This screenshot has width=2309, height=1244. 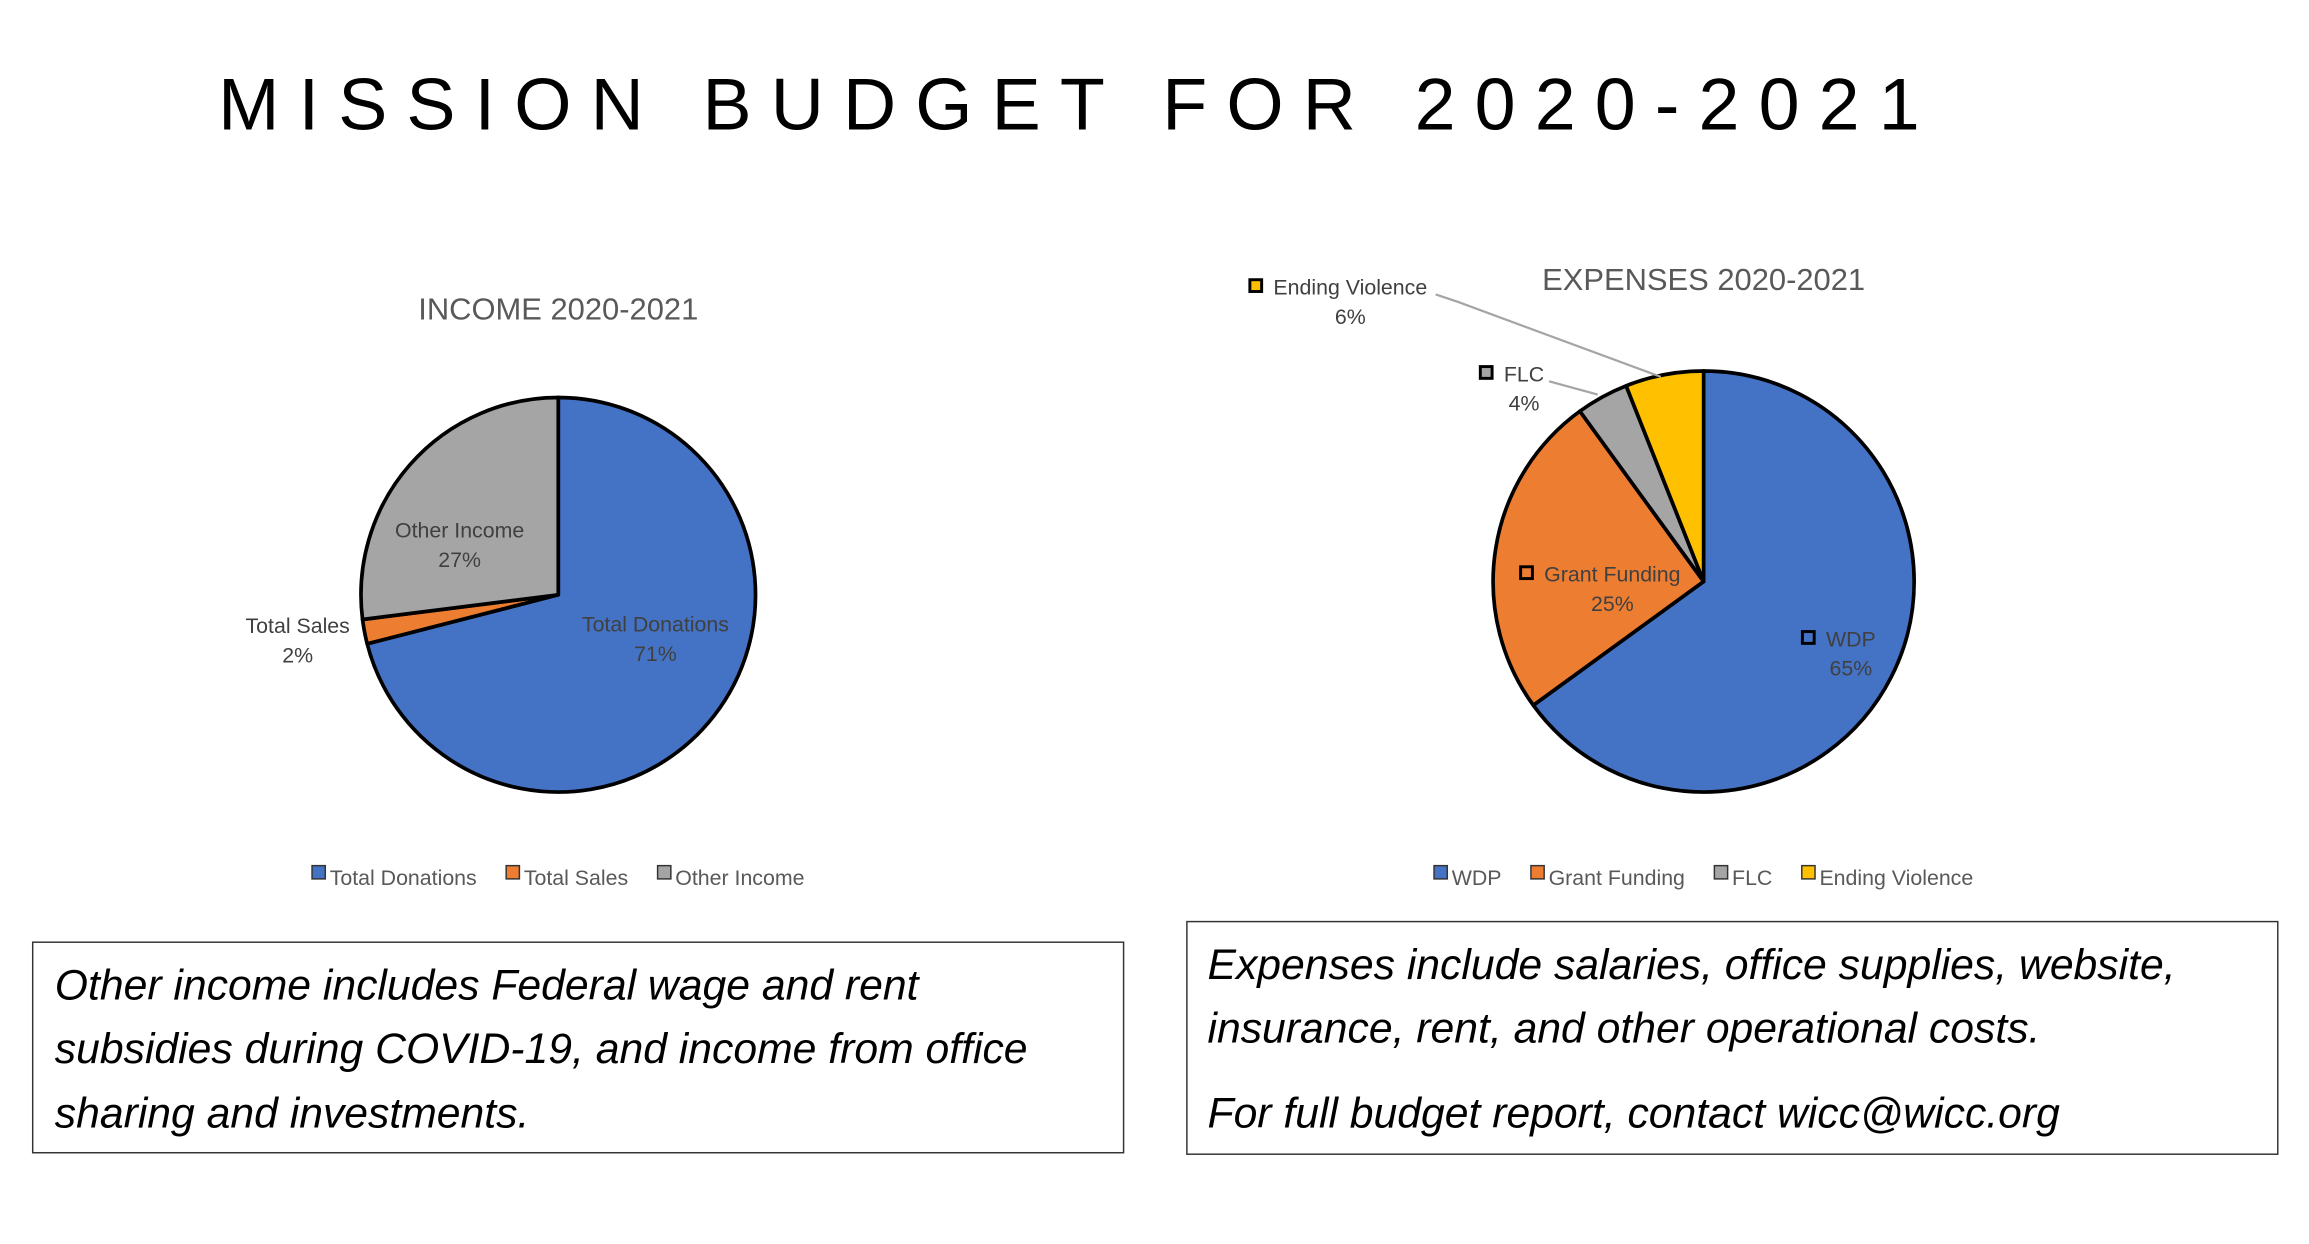 What do you see at coordinates (1078, 104) in the screenshot?
I see `page-title: MISSION BUDGET FOR 2020-2021` at bounding box center [1078, 104].